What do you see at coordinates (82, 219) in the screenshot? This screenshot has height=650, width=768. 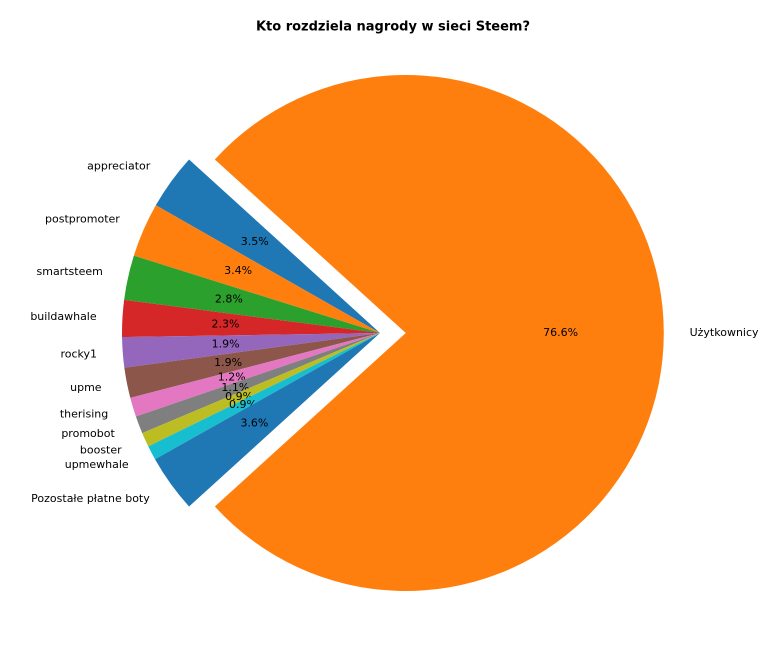 I see `slice-label: postpromoter` at bounding box center [82, 219].